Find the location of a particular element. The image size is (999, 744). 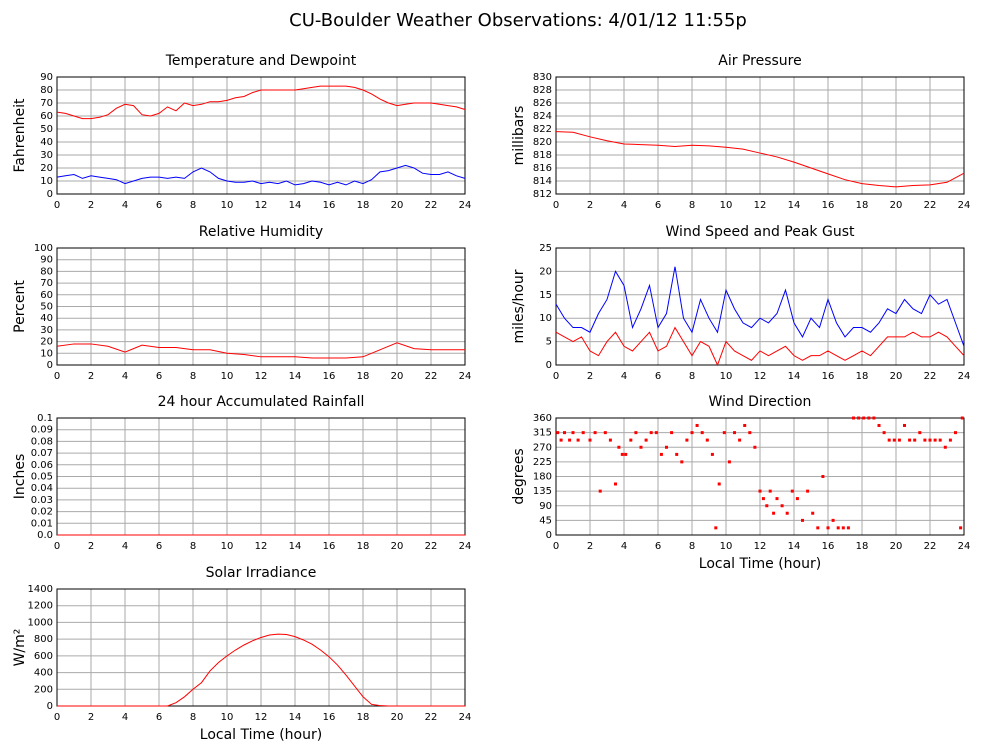

y-tick-label: 822 is located at coordinates (542, 129).